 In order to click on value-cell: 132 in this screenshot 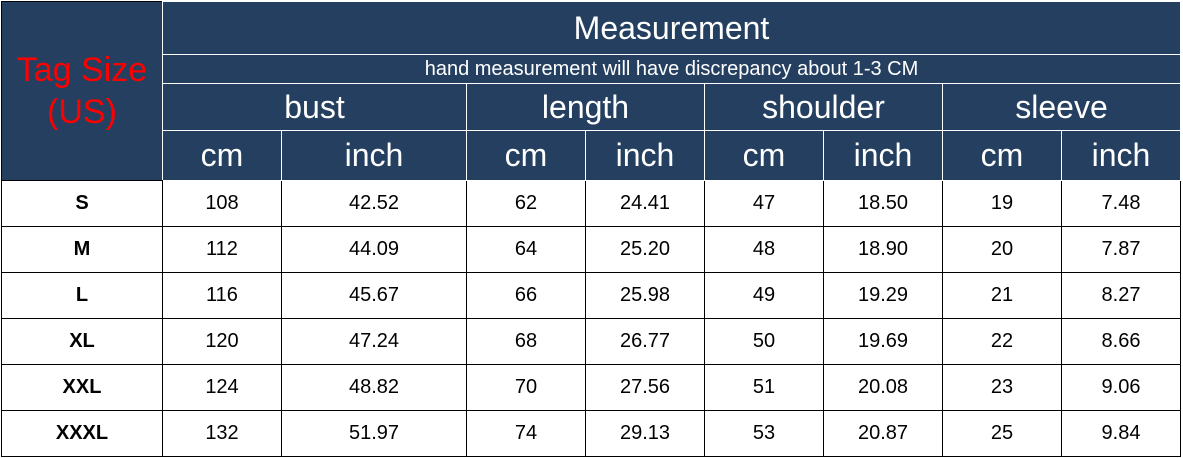, I will do `click(222, 433)`.